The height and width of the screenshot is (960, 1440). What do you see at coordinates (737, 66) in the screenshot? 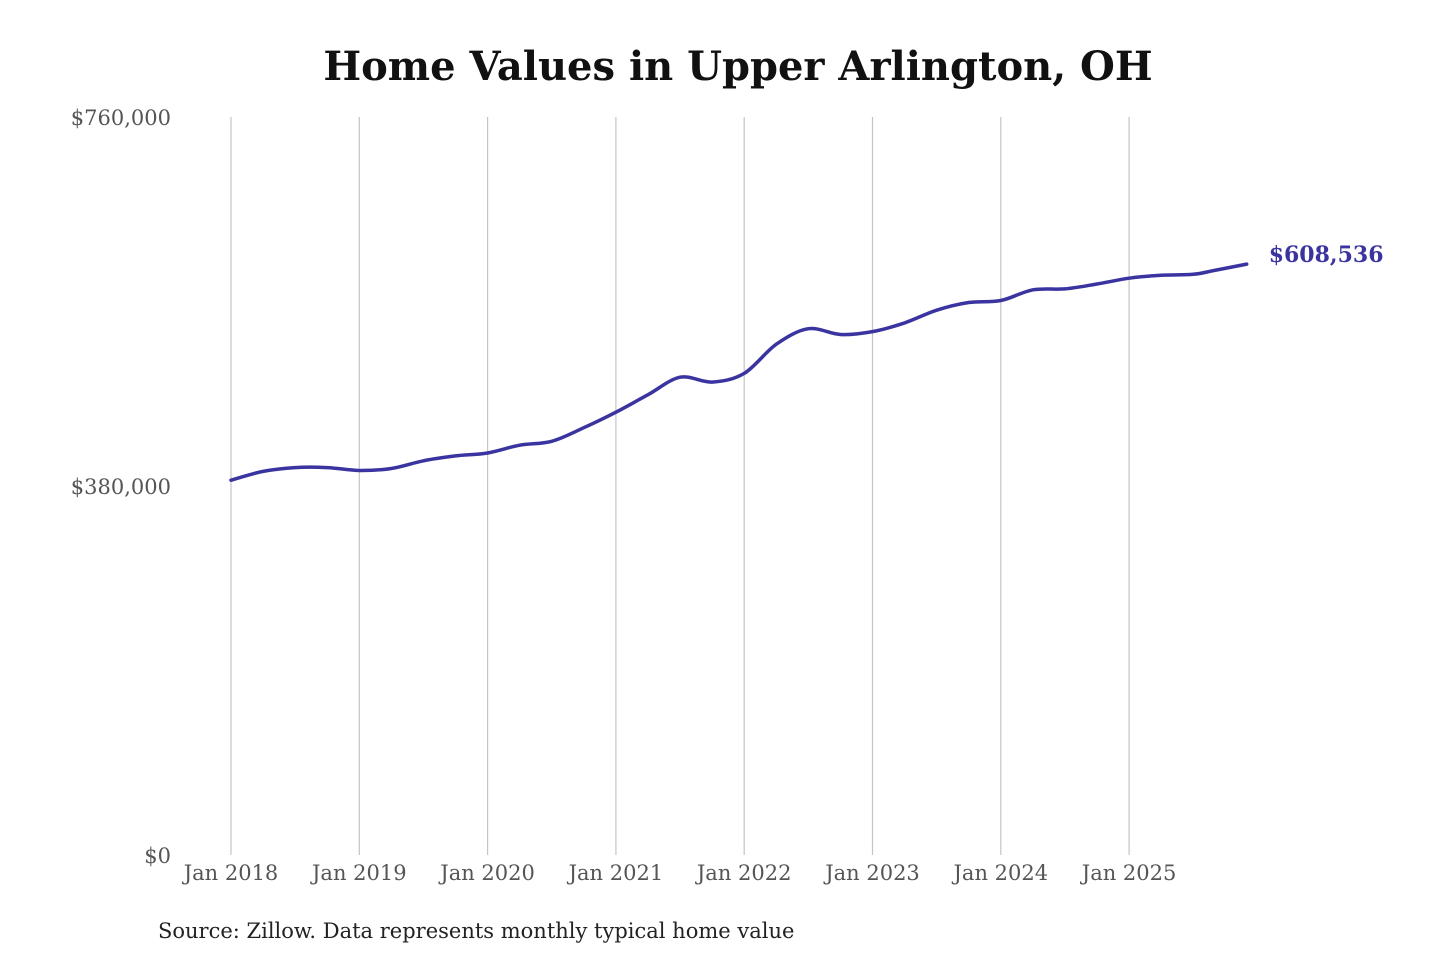
I see `chart-title: Home Values in Upper Arlington, OH` at bounding box center [737, 66].